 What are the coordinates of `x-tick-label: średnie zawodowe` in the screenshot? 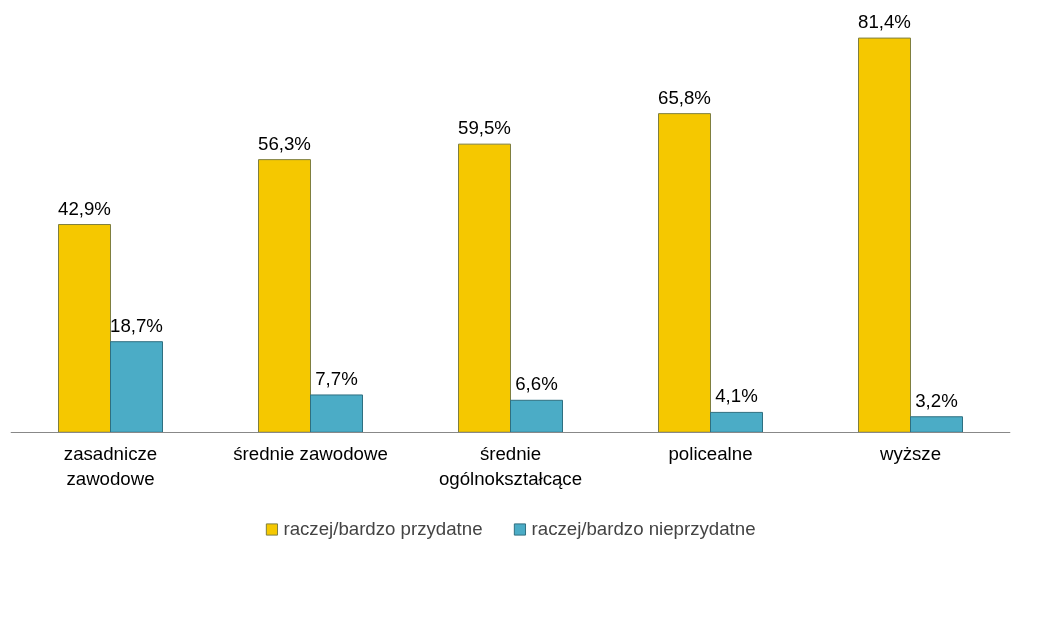 It's located at (310, 454).